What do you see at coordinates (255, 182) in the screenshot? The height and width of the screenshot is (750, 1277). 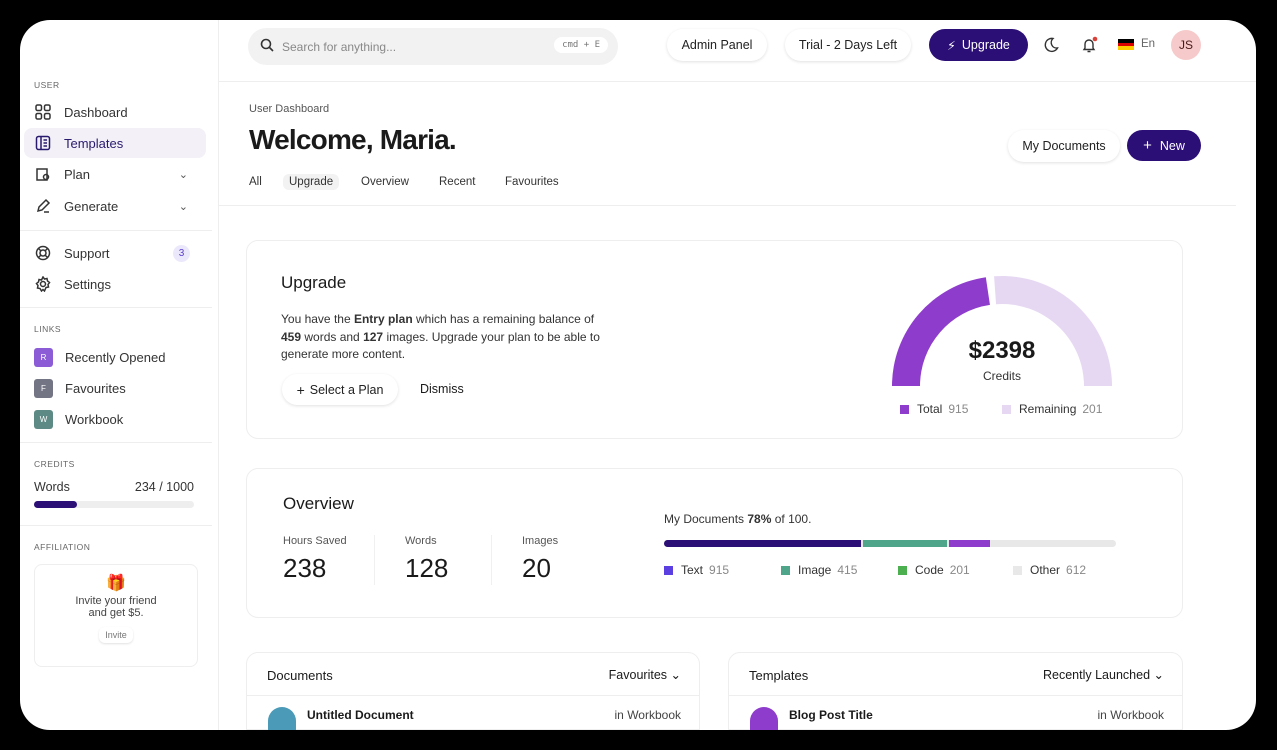 I see `tab-all: All` at bounding box center [255, 182].